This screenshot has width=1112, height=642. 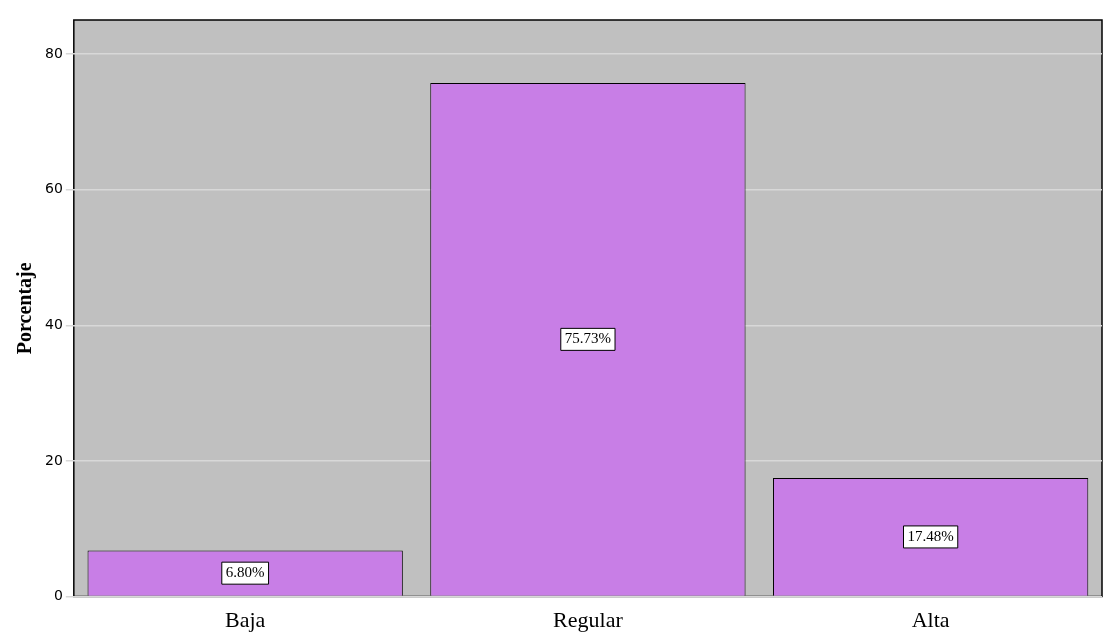 What do you see at coordinates (53, 459) in the screenshot?
I see `y-tick-label: 20` at bounding box center [53, 459].